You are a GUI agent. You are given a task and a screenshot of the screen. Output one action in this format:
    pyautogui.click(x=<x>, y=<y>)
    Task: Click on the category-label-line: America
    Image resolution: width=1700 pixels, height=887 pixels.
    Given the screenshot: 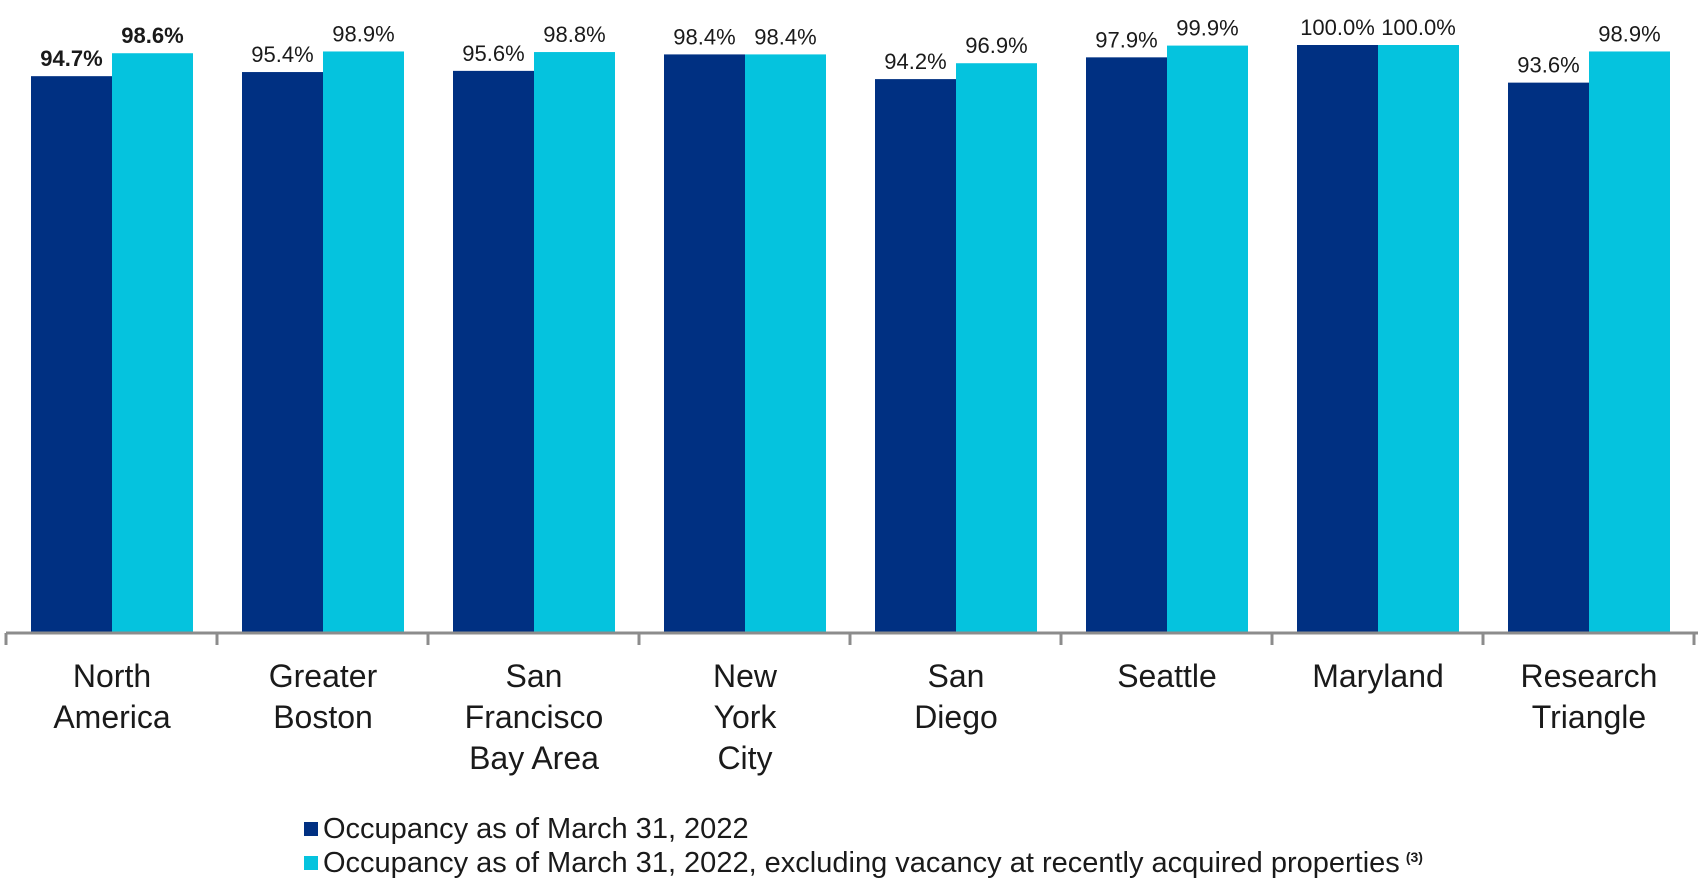 What is the action you would take?
    pyautogui.click(x=112, y=717)
    